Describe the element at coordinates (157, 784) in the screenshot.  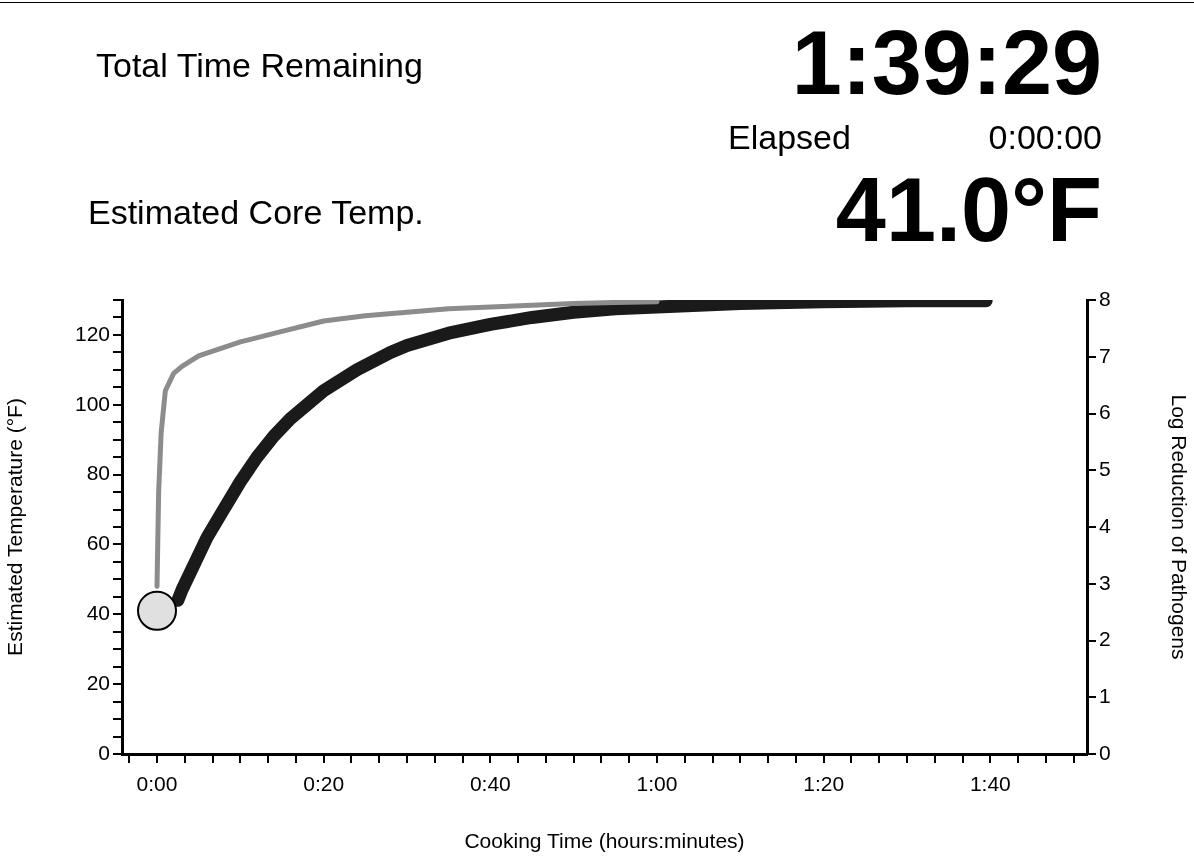
I see `x-tick-label: 0:00` at that location.